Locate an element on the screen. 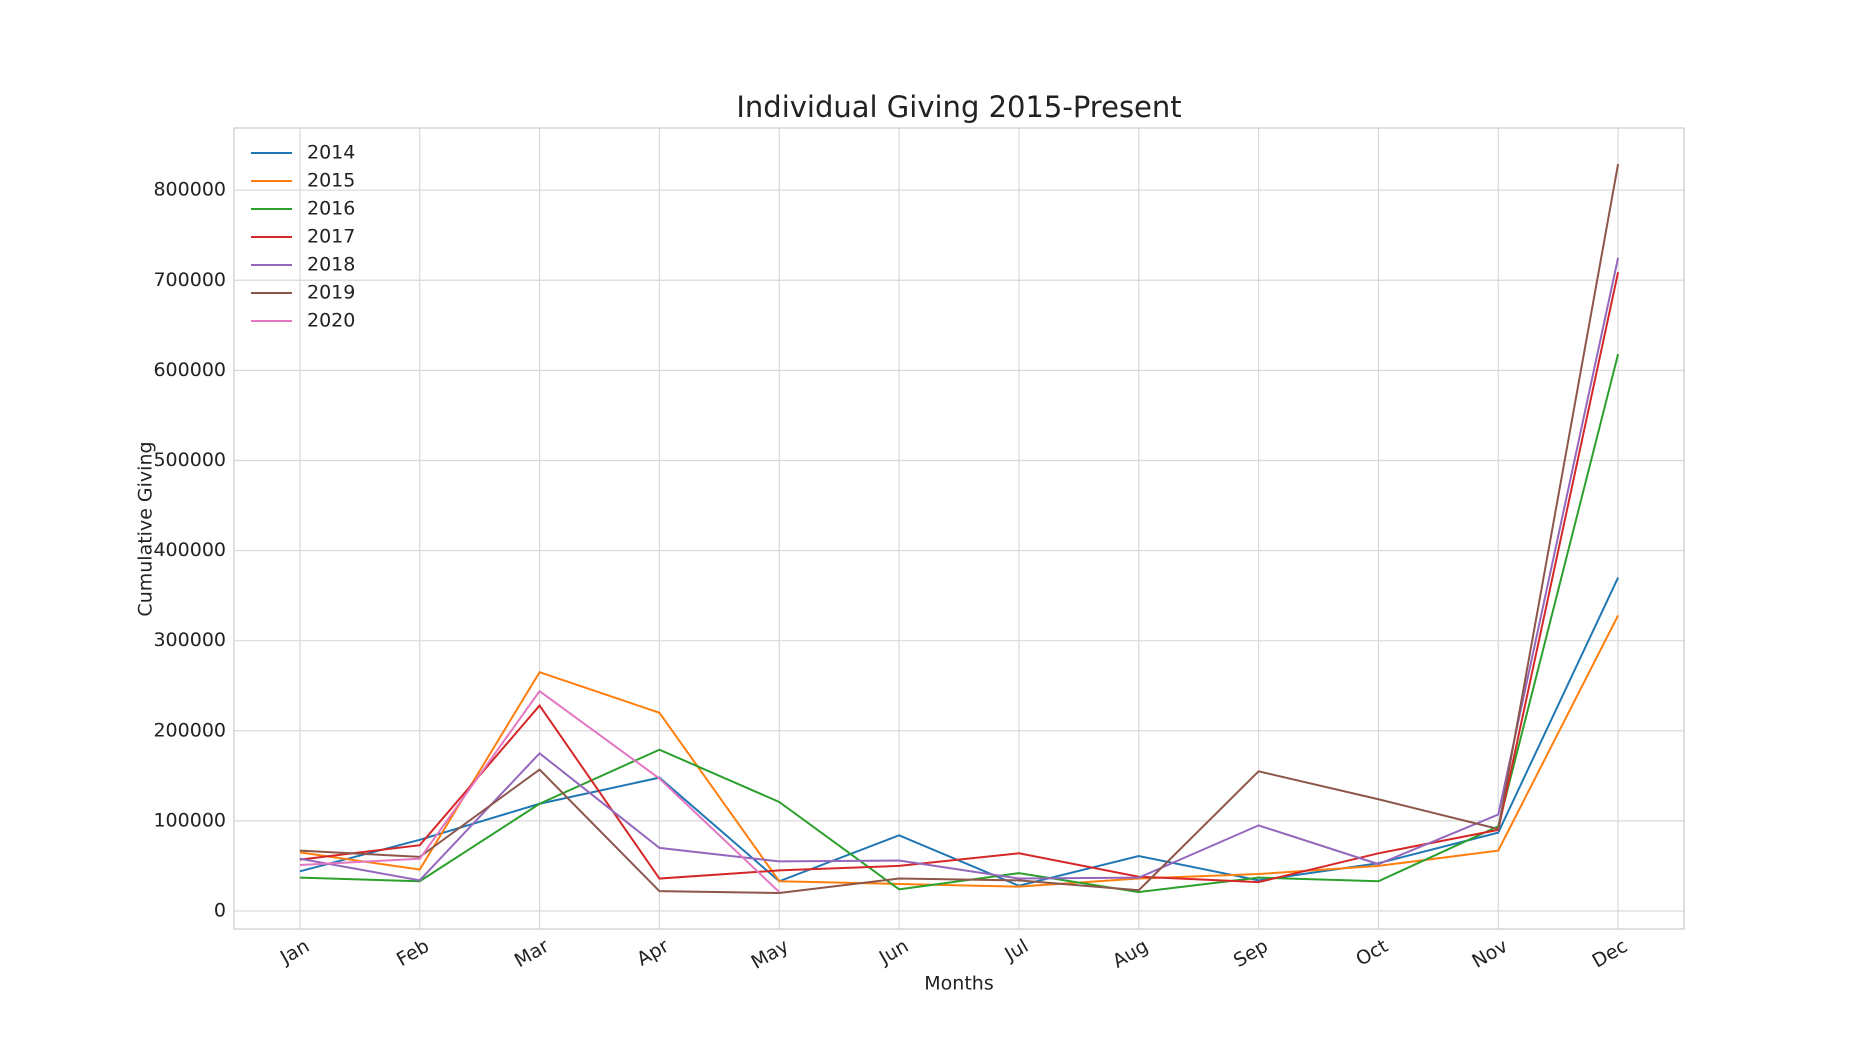 The width and height of the screenshot is (1850, 1050). legend-label: 2019 is located at coordinates (331, 293).